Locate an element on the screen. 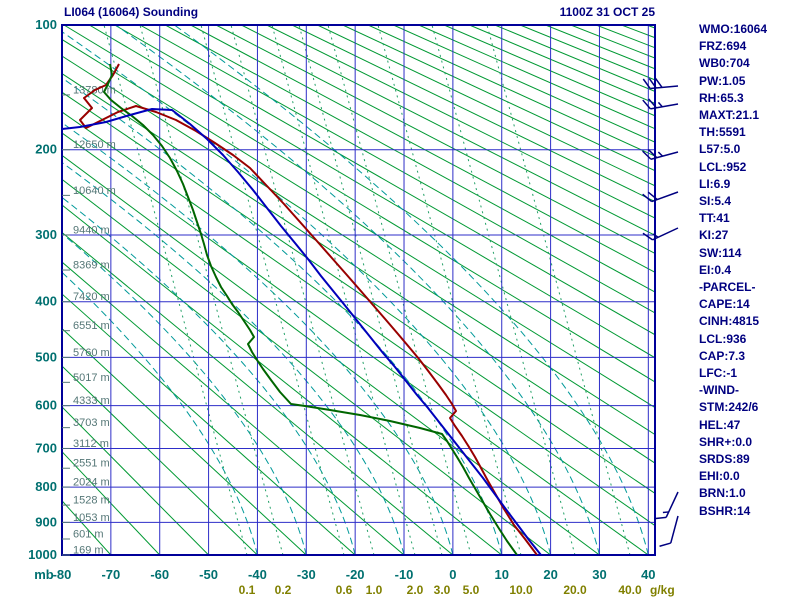 Image resolution: width=800 pixels, height=600 pixels. chart-datetime: 1100Z 31 OCT 25 is located at coordinates (607, 12).